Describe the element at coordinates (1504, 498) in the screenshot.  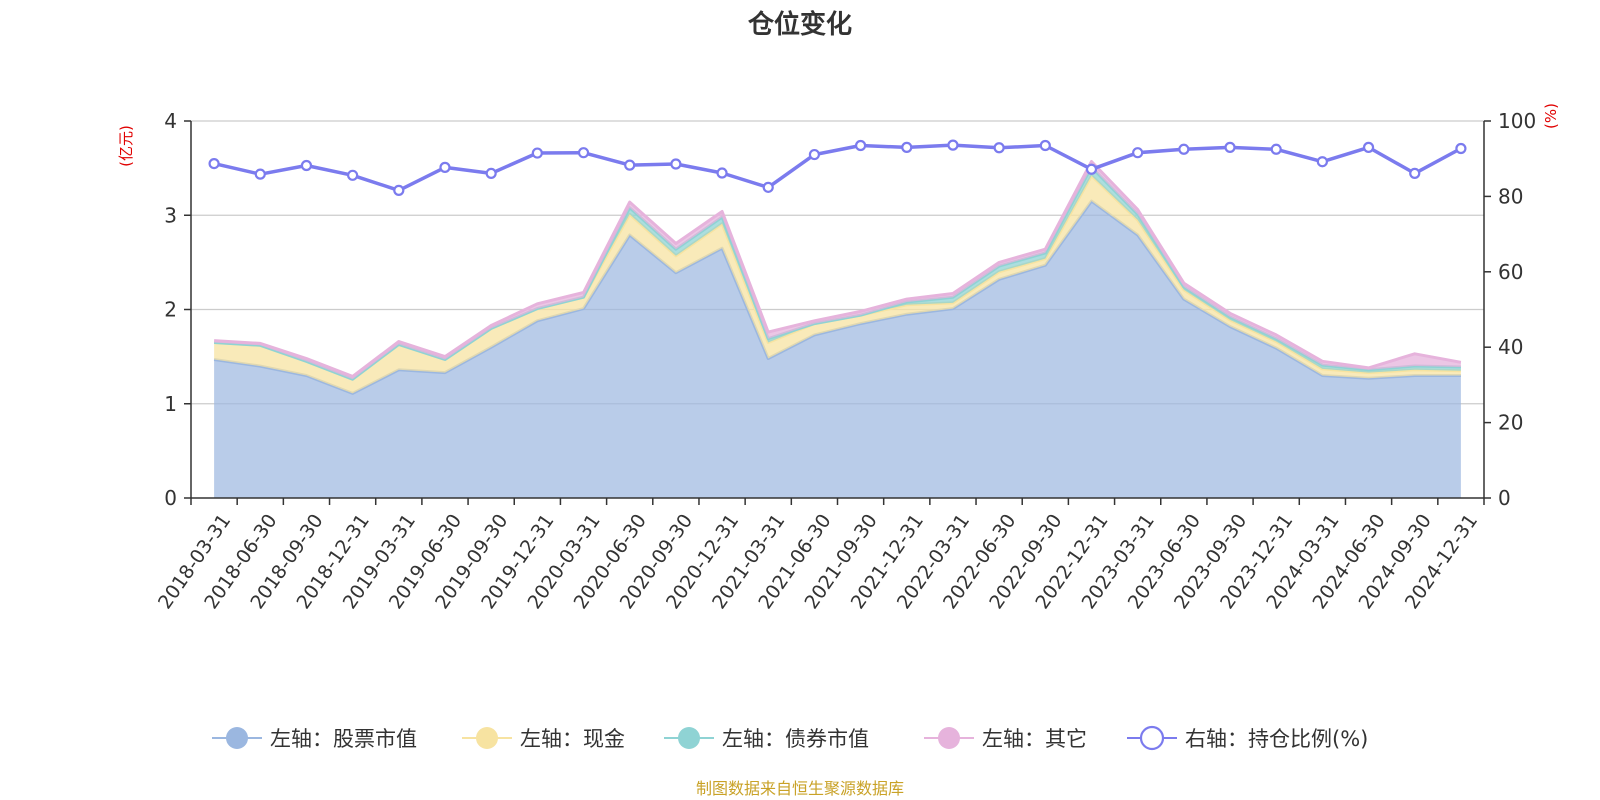
I see `right-tick-label: 0` at that location.